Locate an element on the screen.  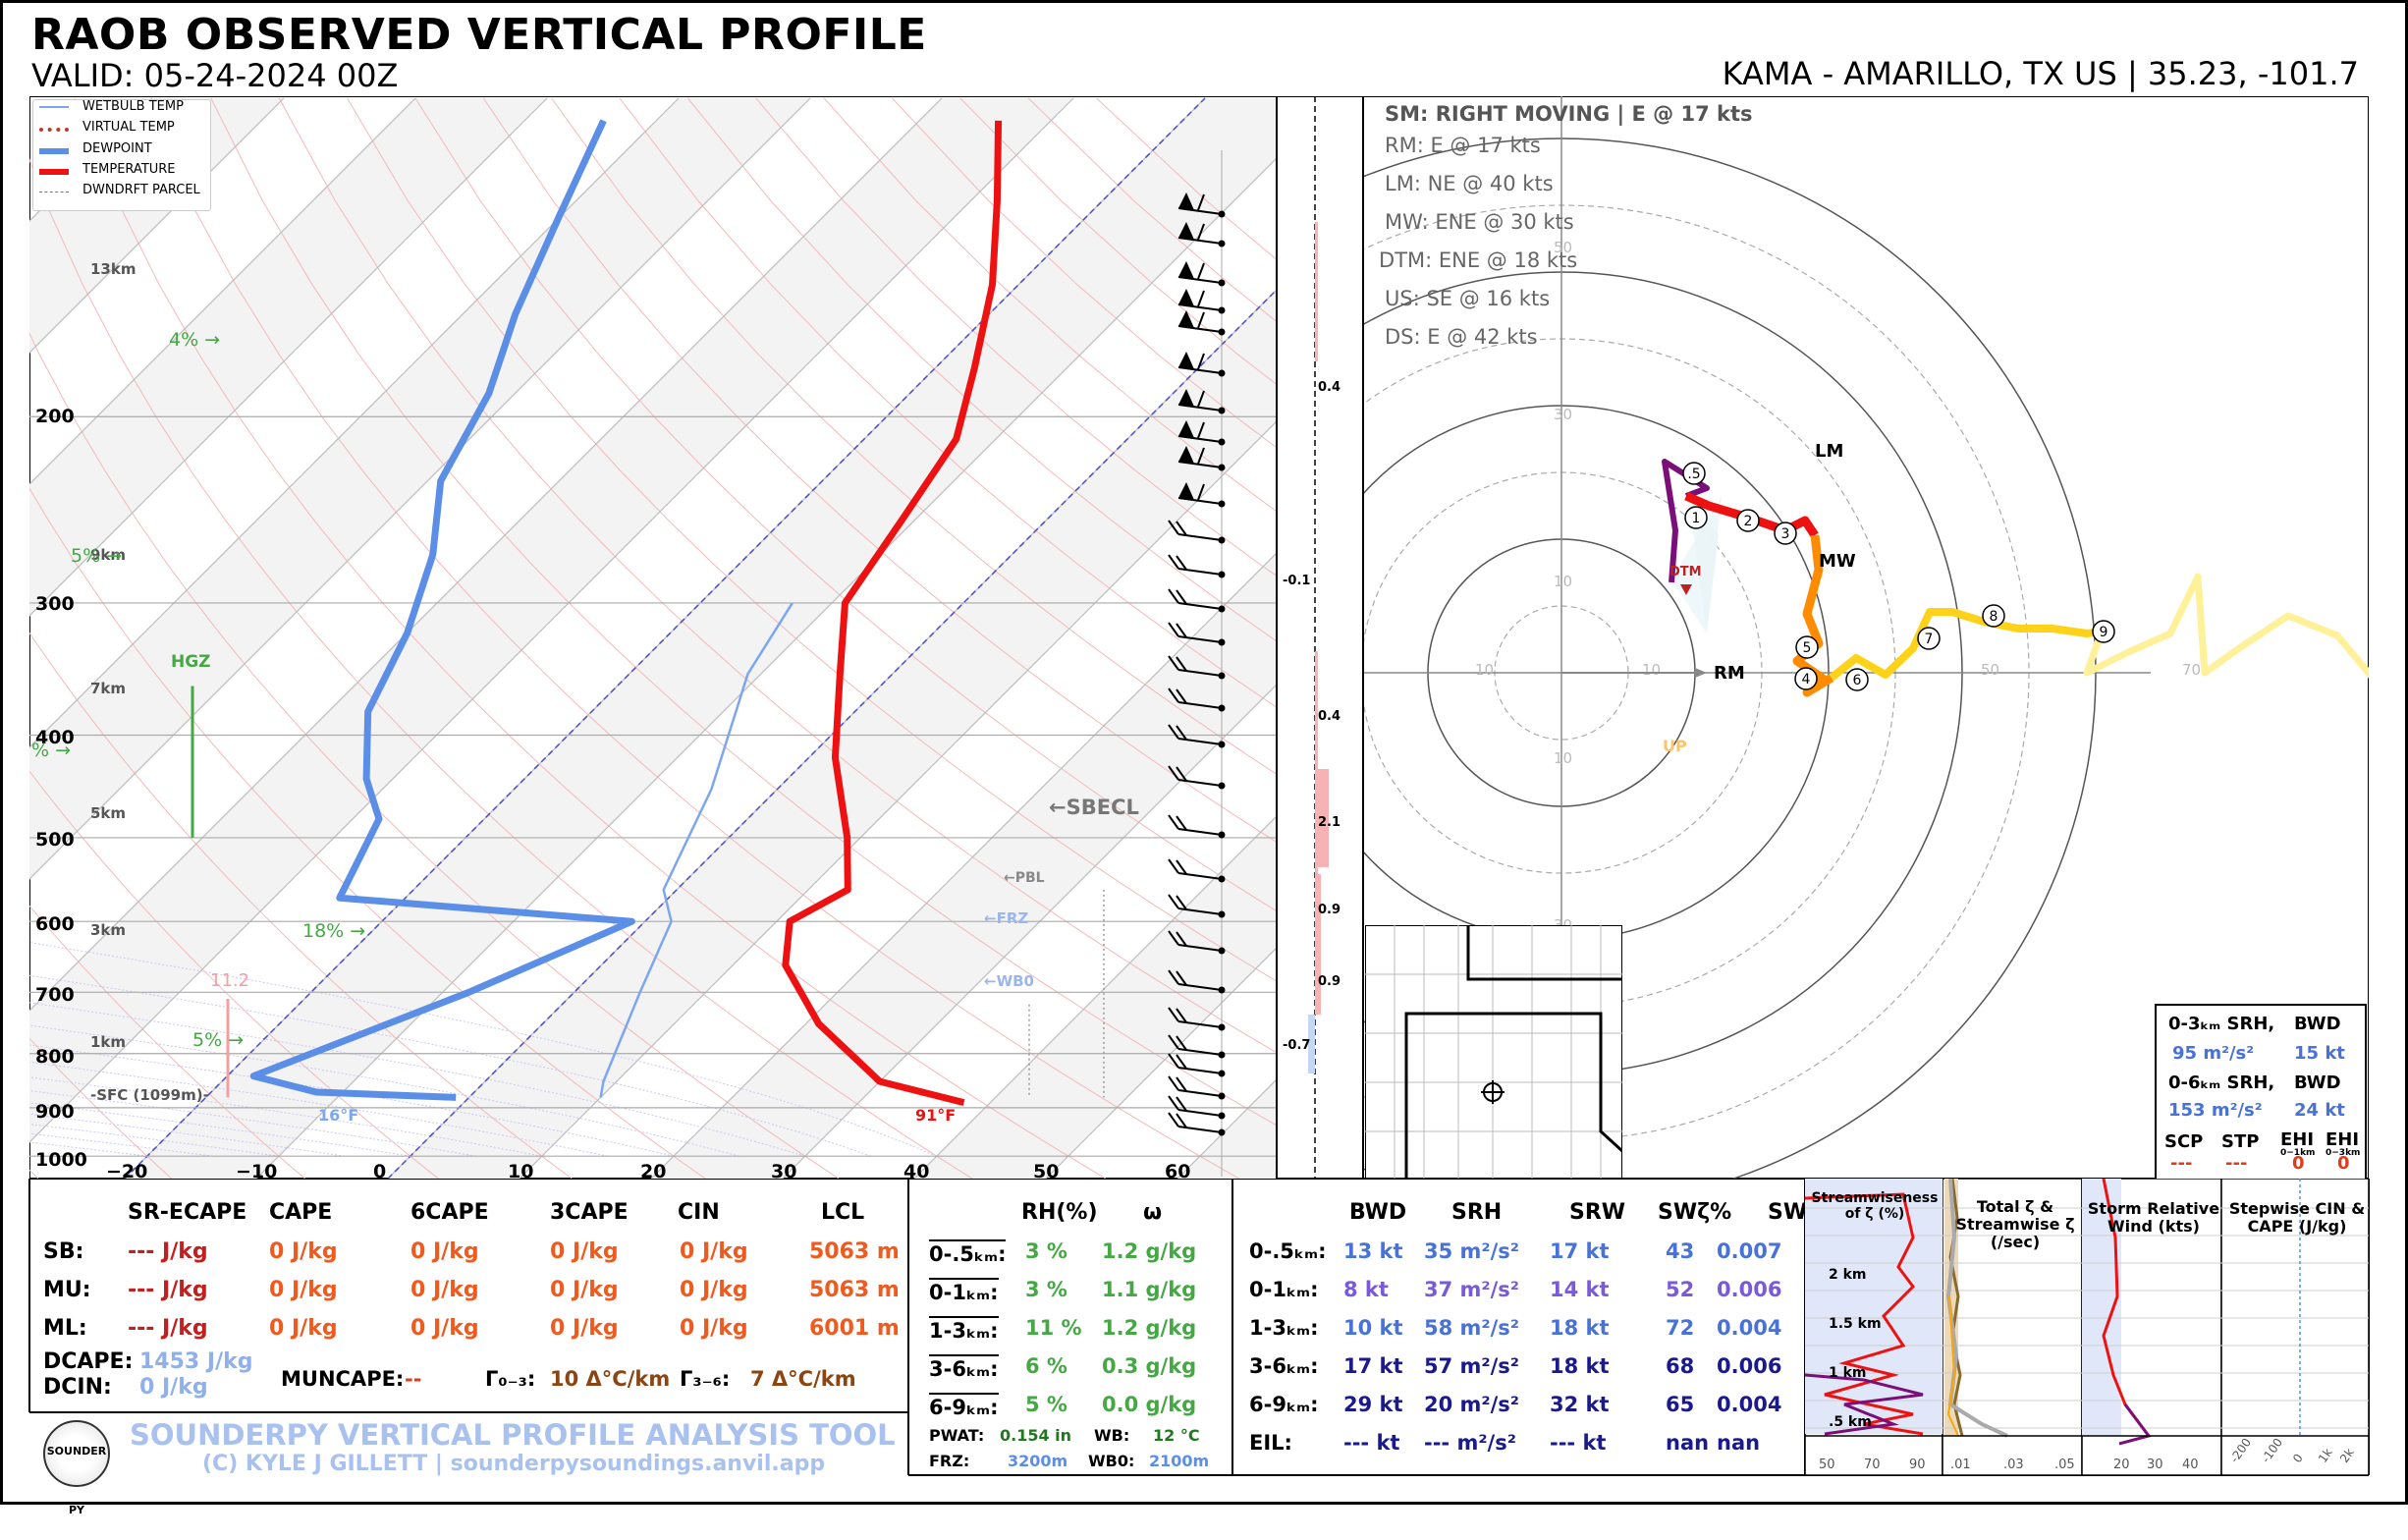
kin-cell: 0.006 is located at coordinates (1750, 1366).